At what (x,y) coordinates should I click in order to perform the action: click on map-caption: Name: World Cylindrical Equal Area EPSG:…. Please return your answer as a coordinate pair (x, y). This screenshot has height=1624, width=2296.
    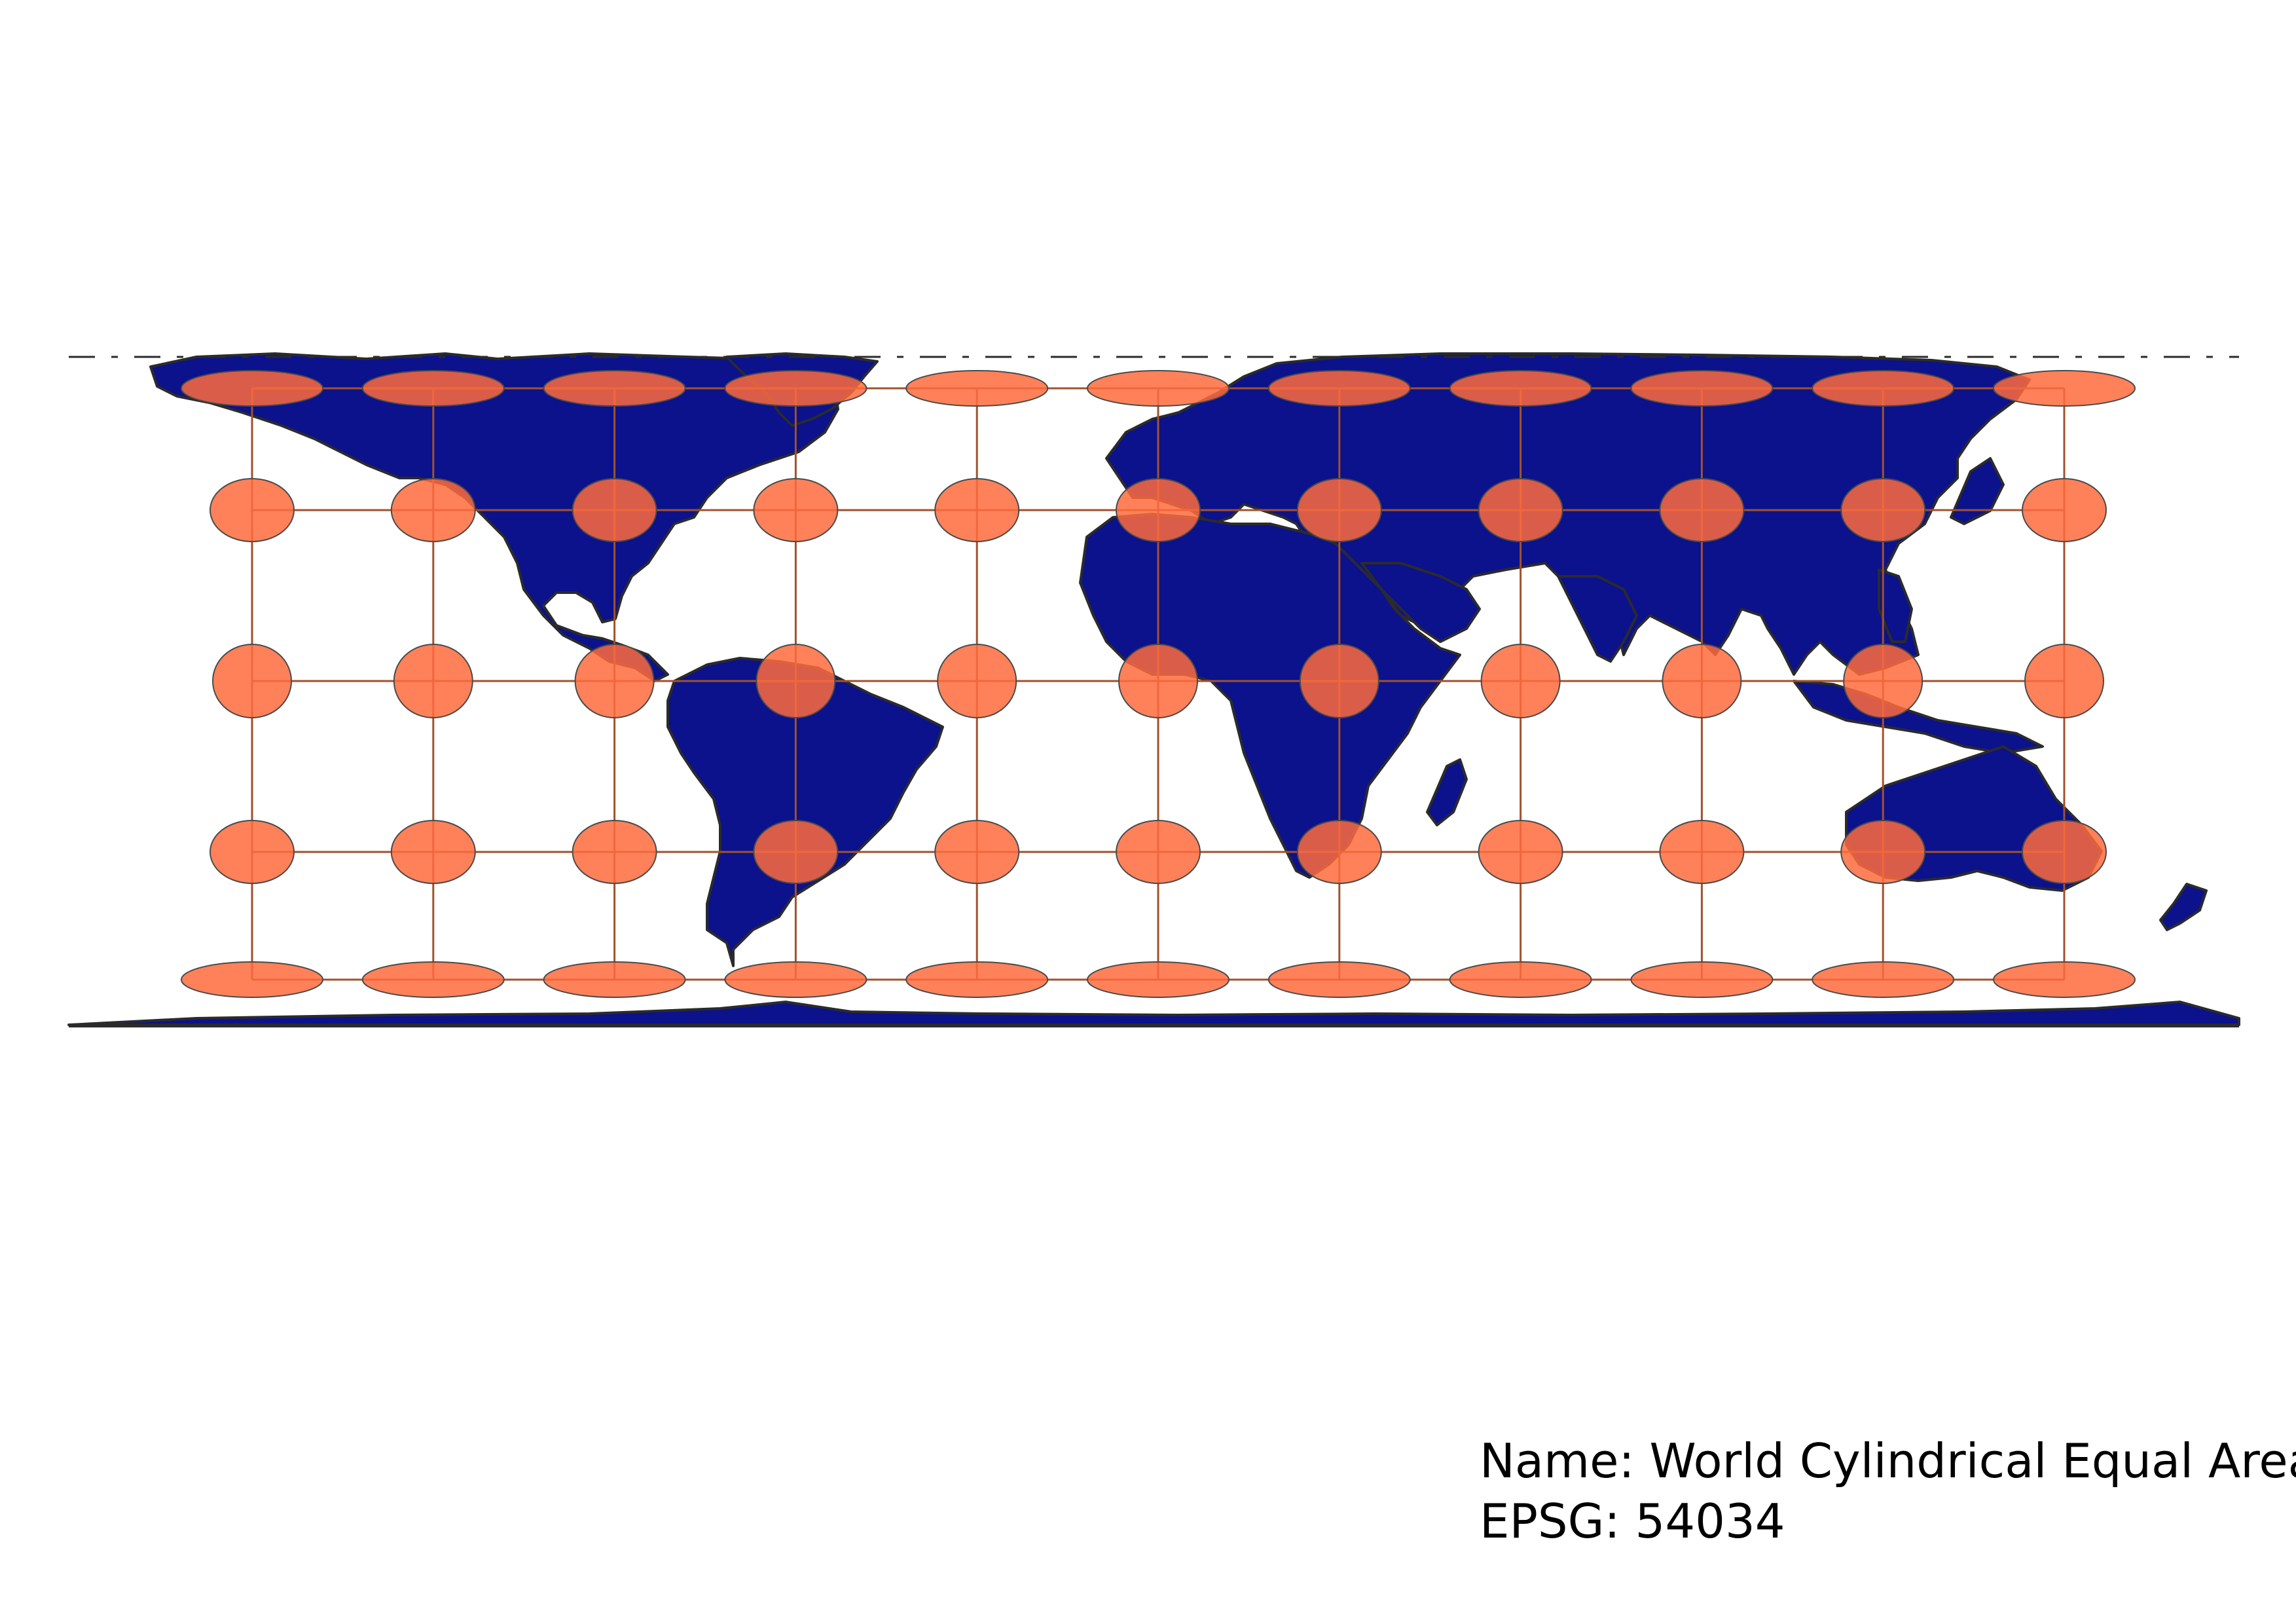
    Looking at the image, I should click on (1888, 1491).